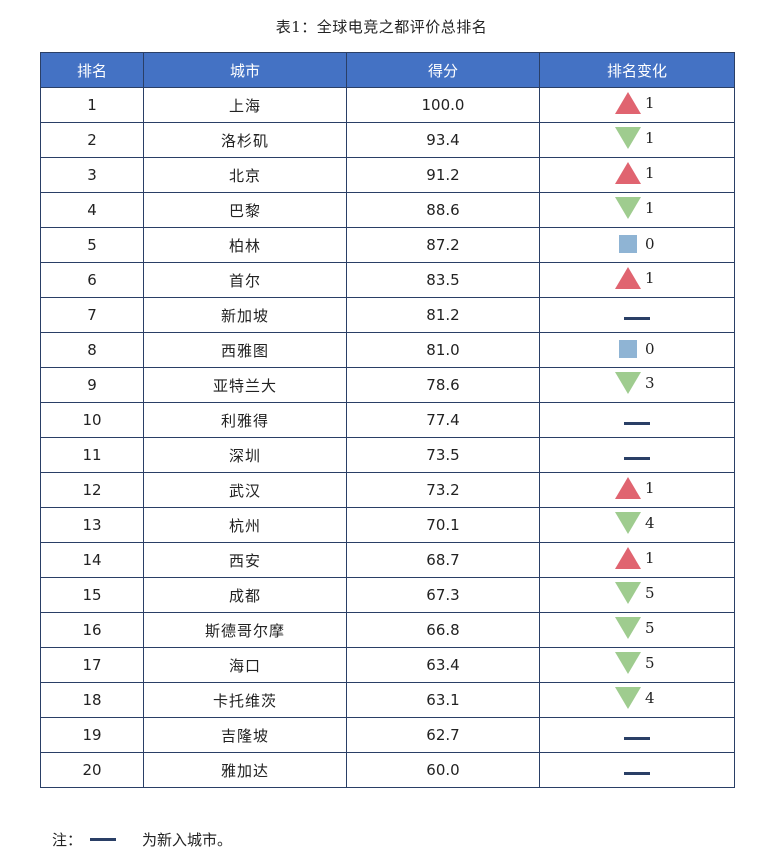 The width and height of the screenshot is (763, 855). What do you see at coordinates (92, 210) in the screenshot?
I see `rank-cell: 4` at bounding box center [92, 210].